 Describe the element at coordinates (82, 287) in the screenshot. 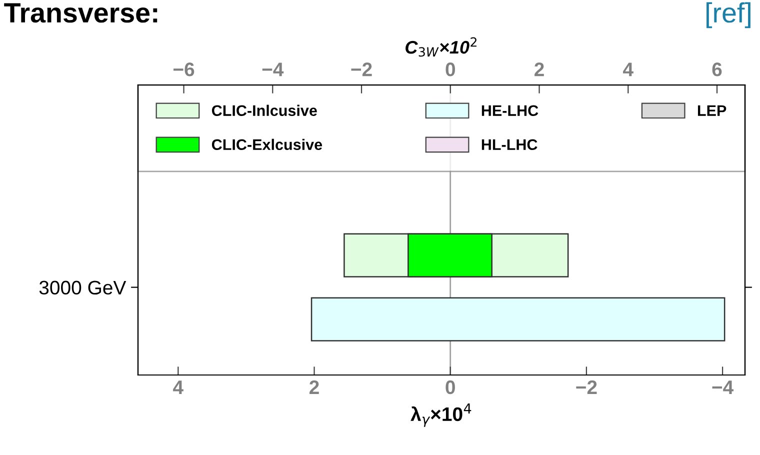

I see `y-tick-label: 3000 GeV` at that location.